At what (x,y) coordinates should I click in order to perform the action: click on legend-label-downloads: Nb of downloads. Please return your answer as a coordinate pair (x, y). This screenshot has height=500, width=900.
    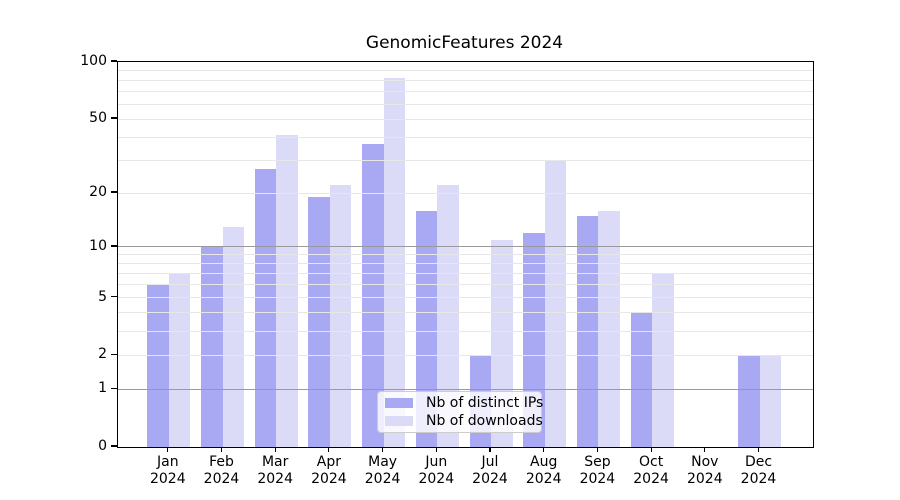
    Looking at the image, I should click on (484, 421).